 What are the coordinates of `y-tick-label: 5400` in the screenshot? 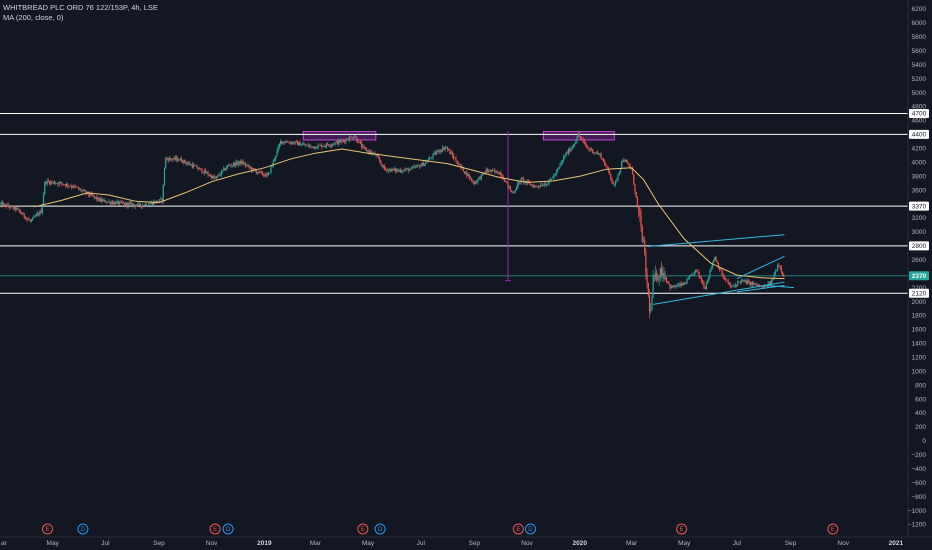 It's located at (919, 65).